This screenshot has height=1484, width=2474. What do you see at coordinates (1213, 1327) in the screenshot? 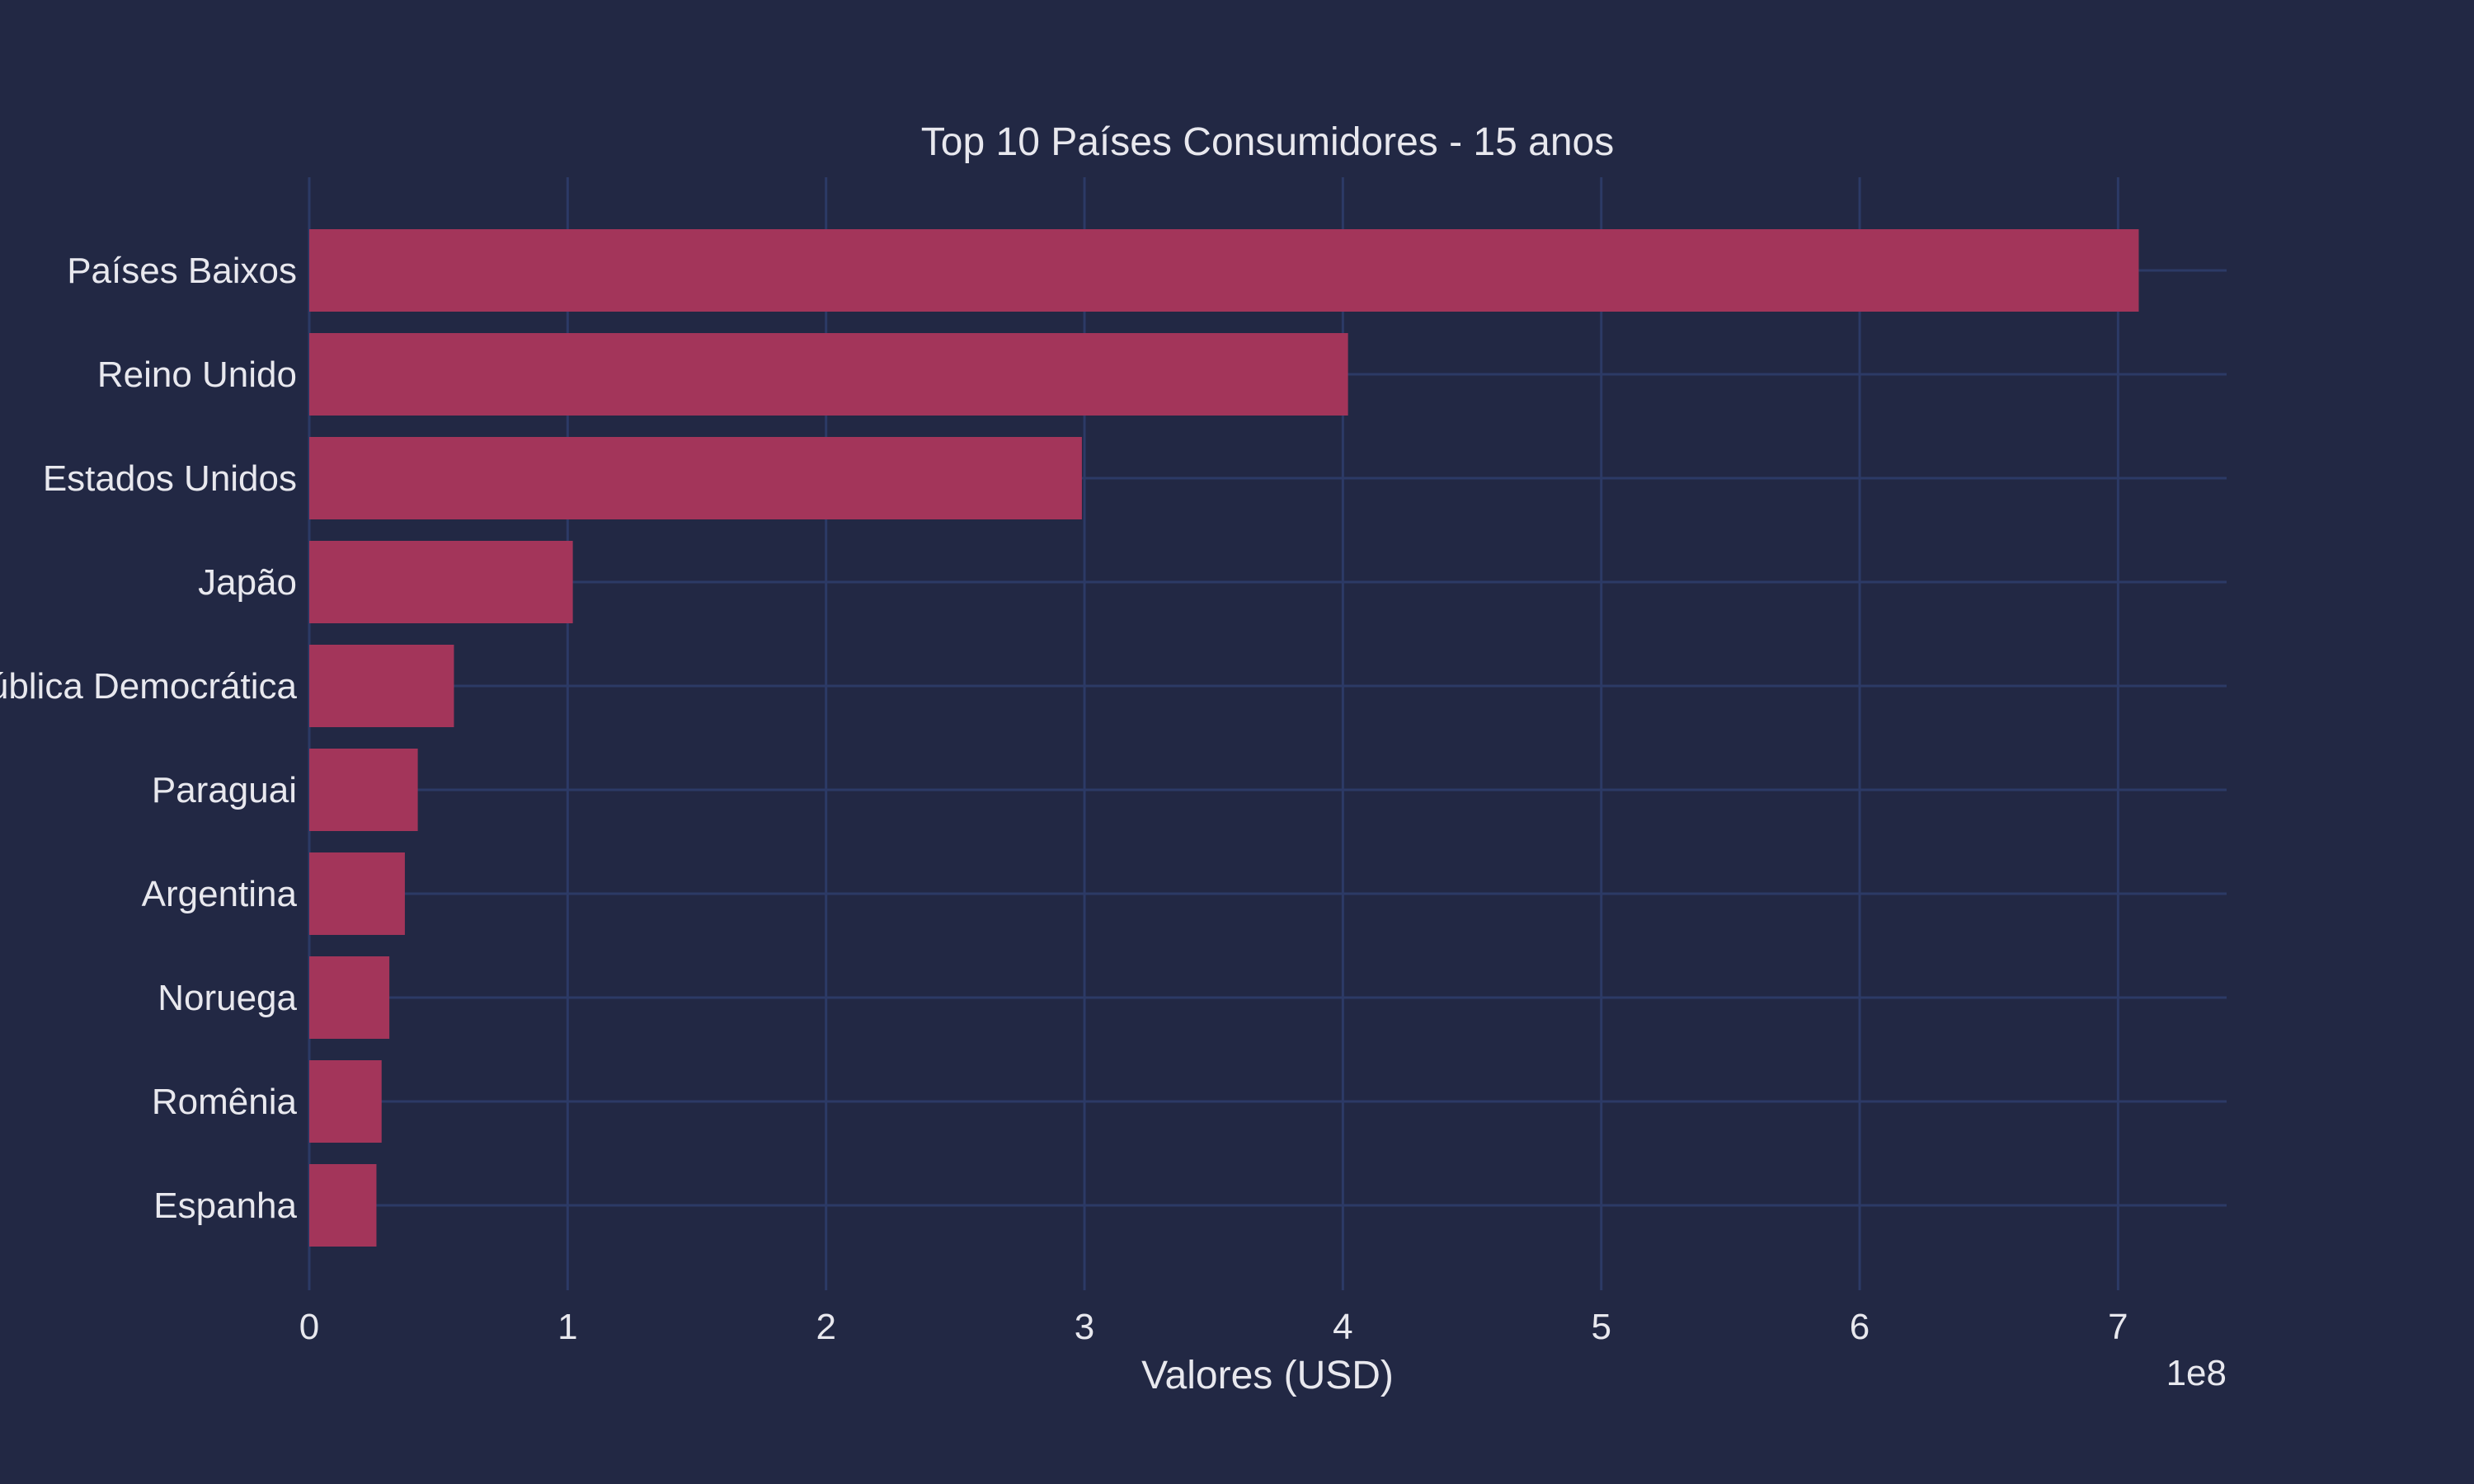
I see `x-tick-labels: 0 1 2 3 4 5 6 7` at bounding box center [1213, 1327].